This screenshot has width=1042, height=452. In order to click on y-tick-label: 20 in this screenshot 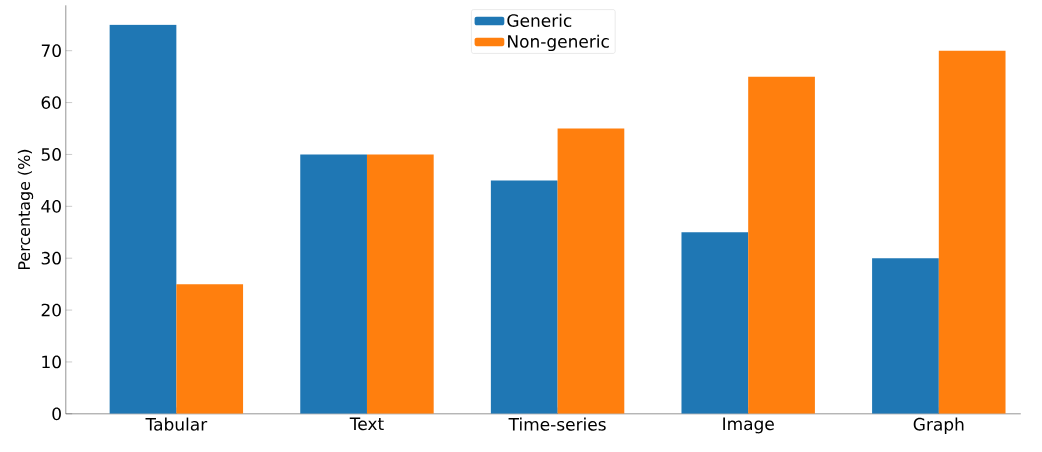, I will do `click(51, 310)`.